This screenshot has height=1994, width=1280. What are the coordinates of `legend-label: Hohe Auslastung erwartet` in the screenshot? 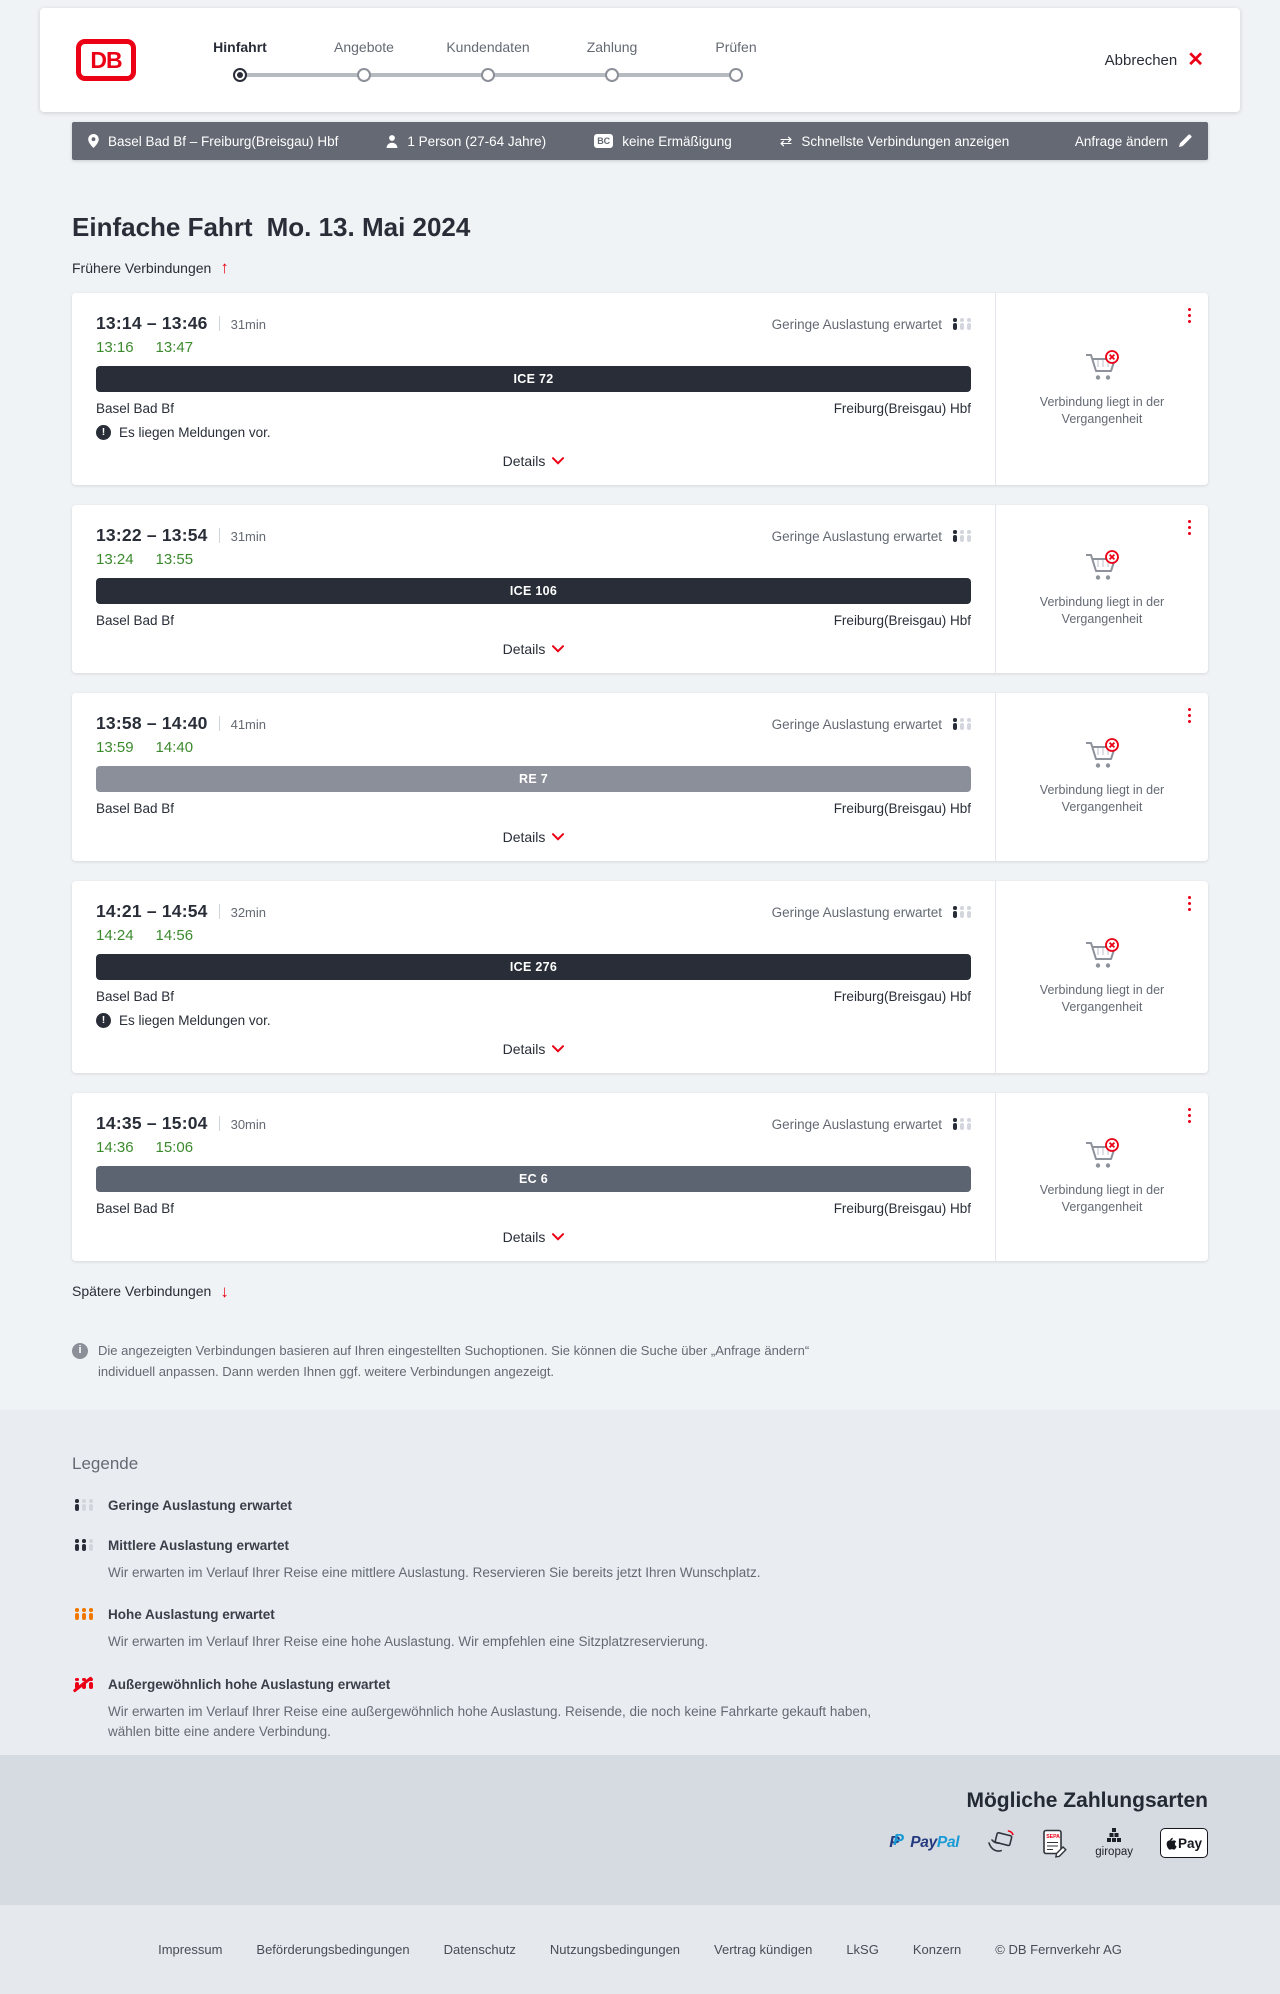 It's located at (191, 1615).